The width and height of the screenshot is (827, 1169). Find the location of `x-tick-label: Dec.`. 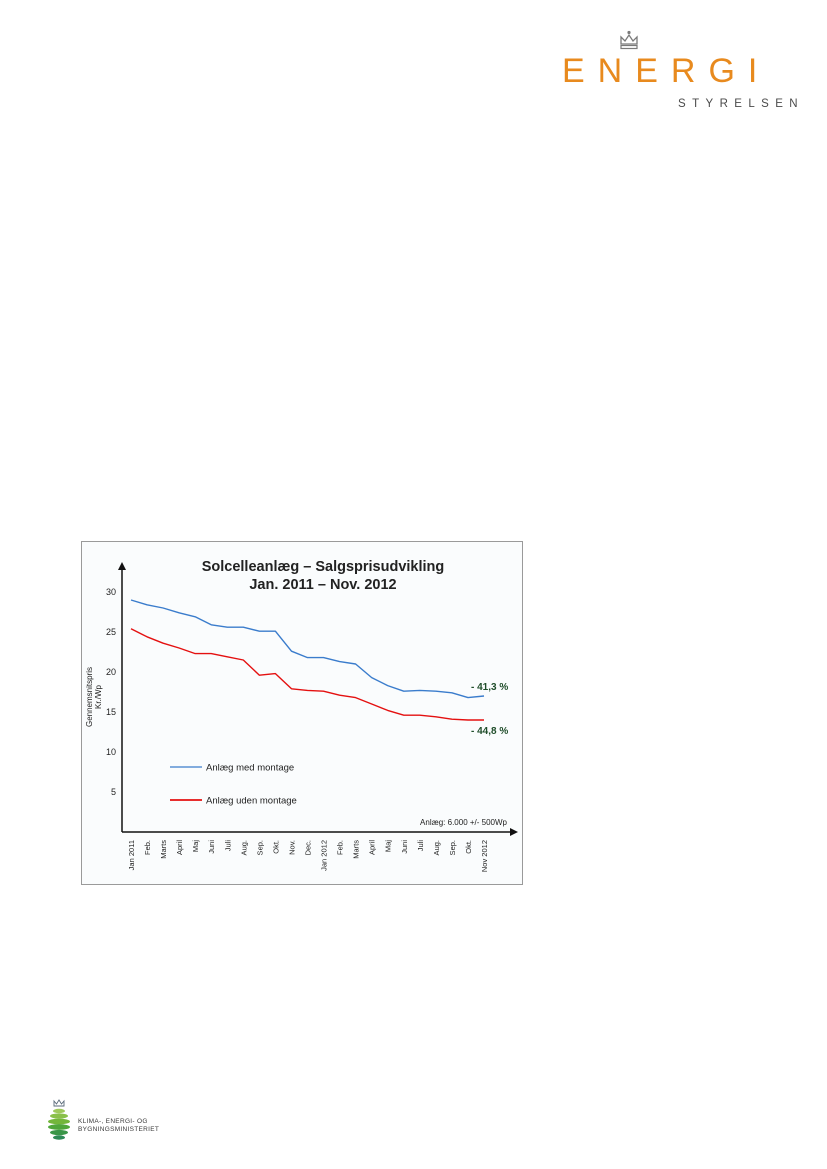

x-tick-label: Dec. is located at coordinates (308, 847).